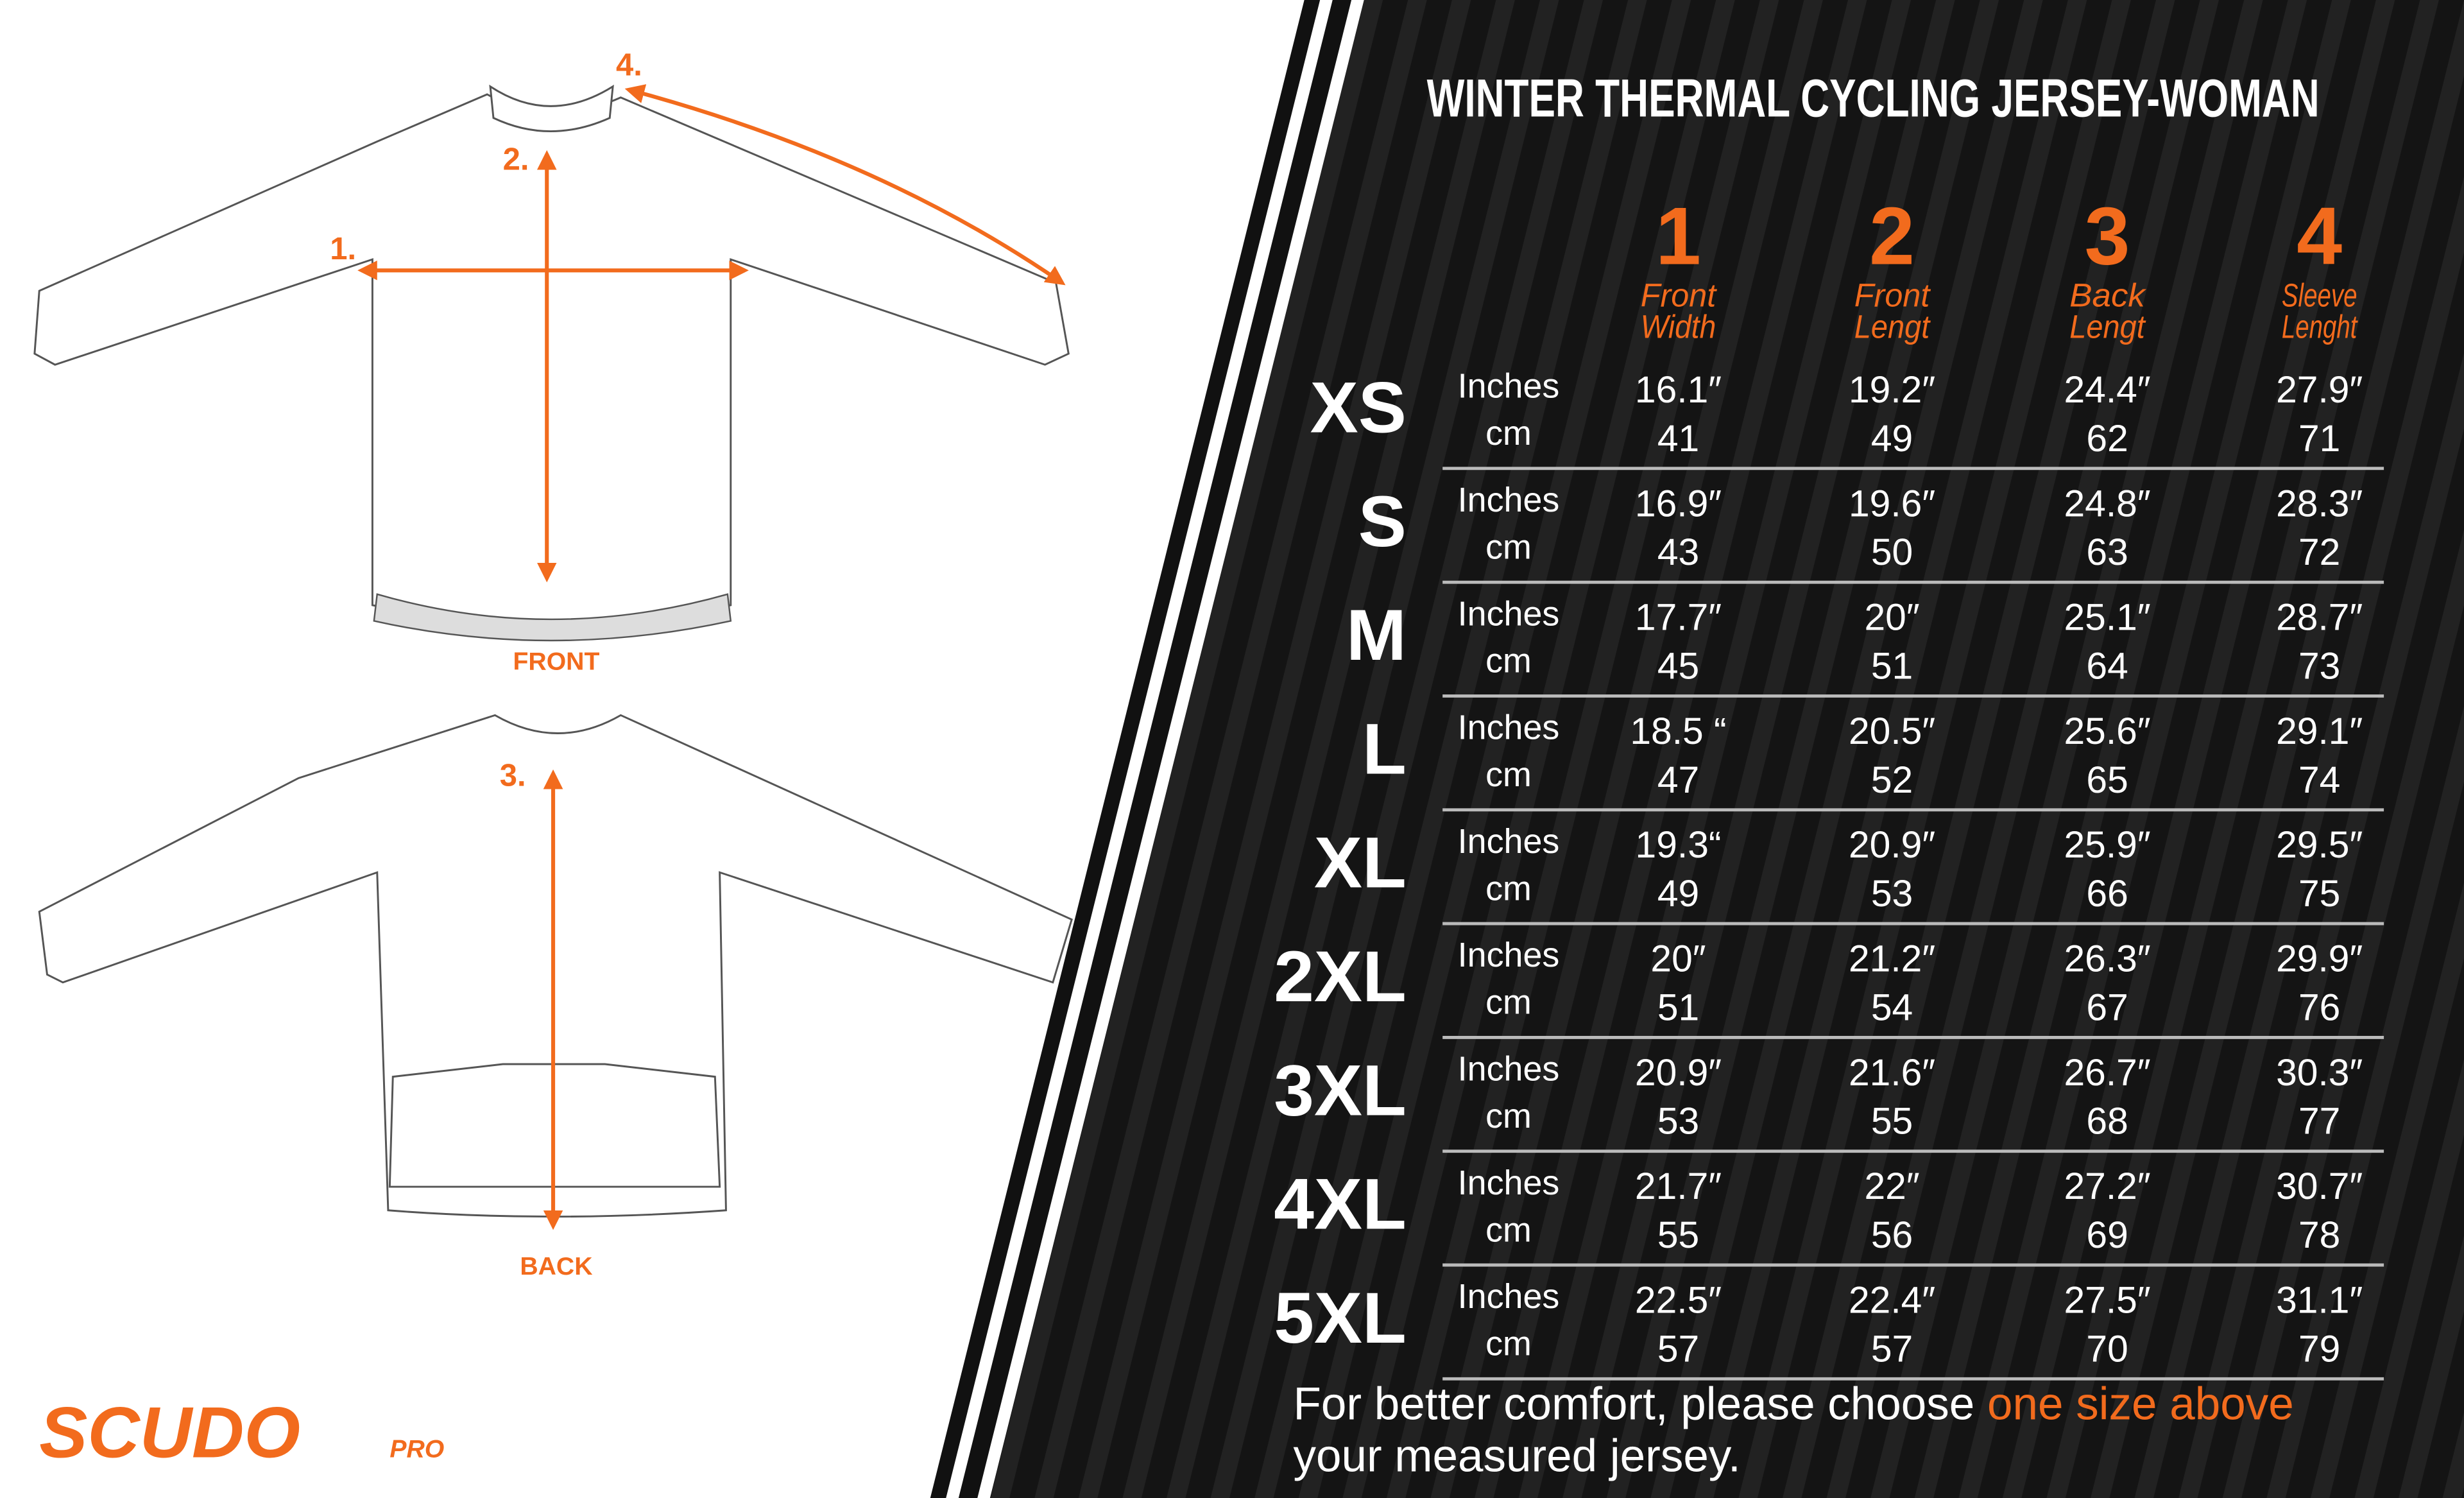 Image resolution: width=2464 pixels, height=1498 pixels. What do you see at coordinates (556, 661) in the screenshot?
I see `front-label: FRONT` at bounding box center [556, 661].